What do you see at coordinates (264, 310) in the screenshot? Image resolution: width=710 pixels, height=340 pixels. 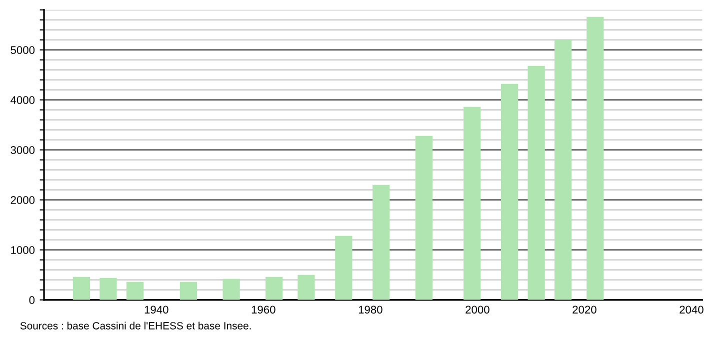 I see `x-tick-label: 1960` at bounding box center [264, 310].